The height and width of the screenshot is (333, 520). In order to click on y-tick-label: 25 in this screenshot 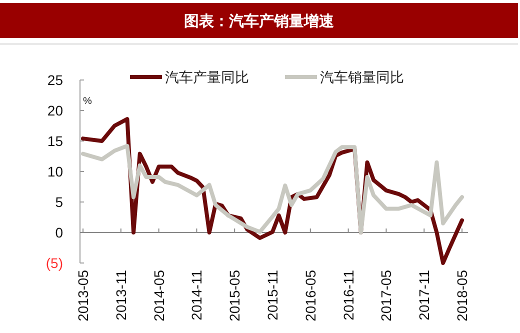, I will do `click(55, 80)`.